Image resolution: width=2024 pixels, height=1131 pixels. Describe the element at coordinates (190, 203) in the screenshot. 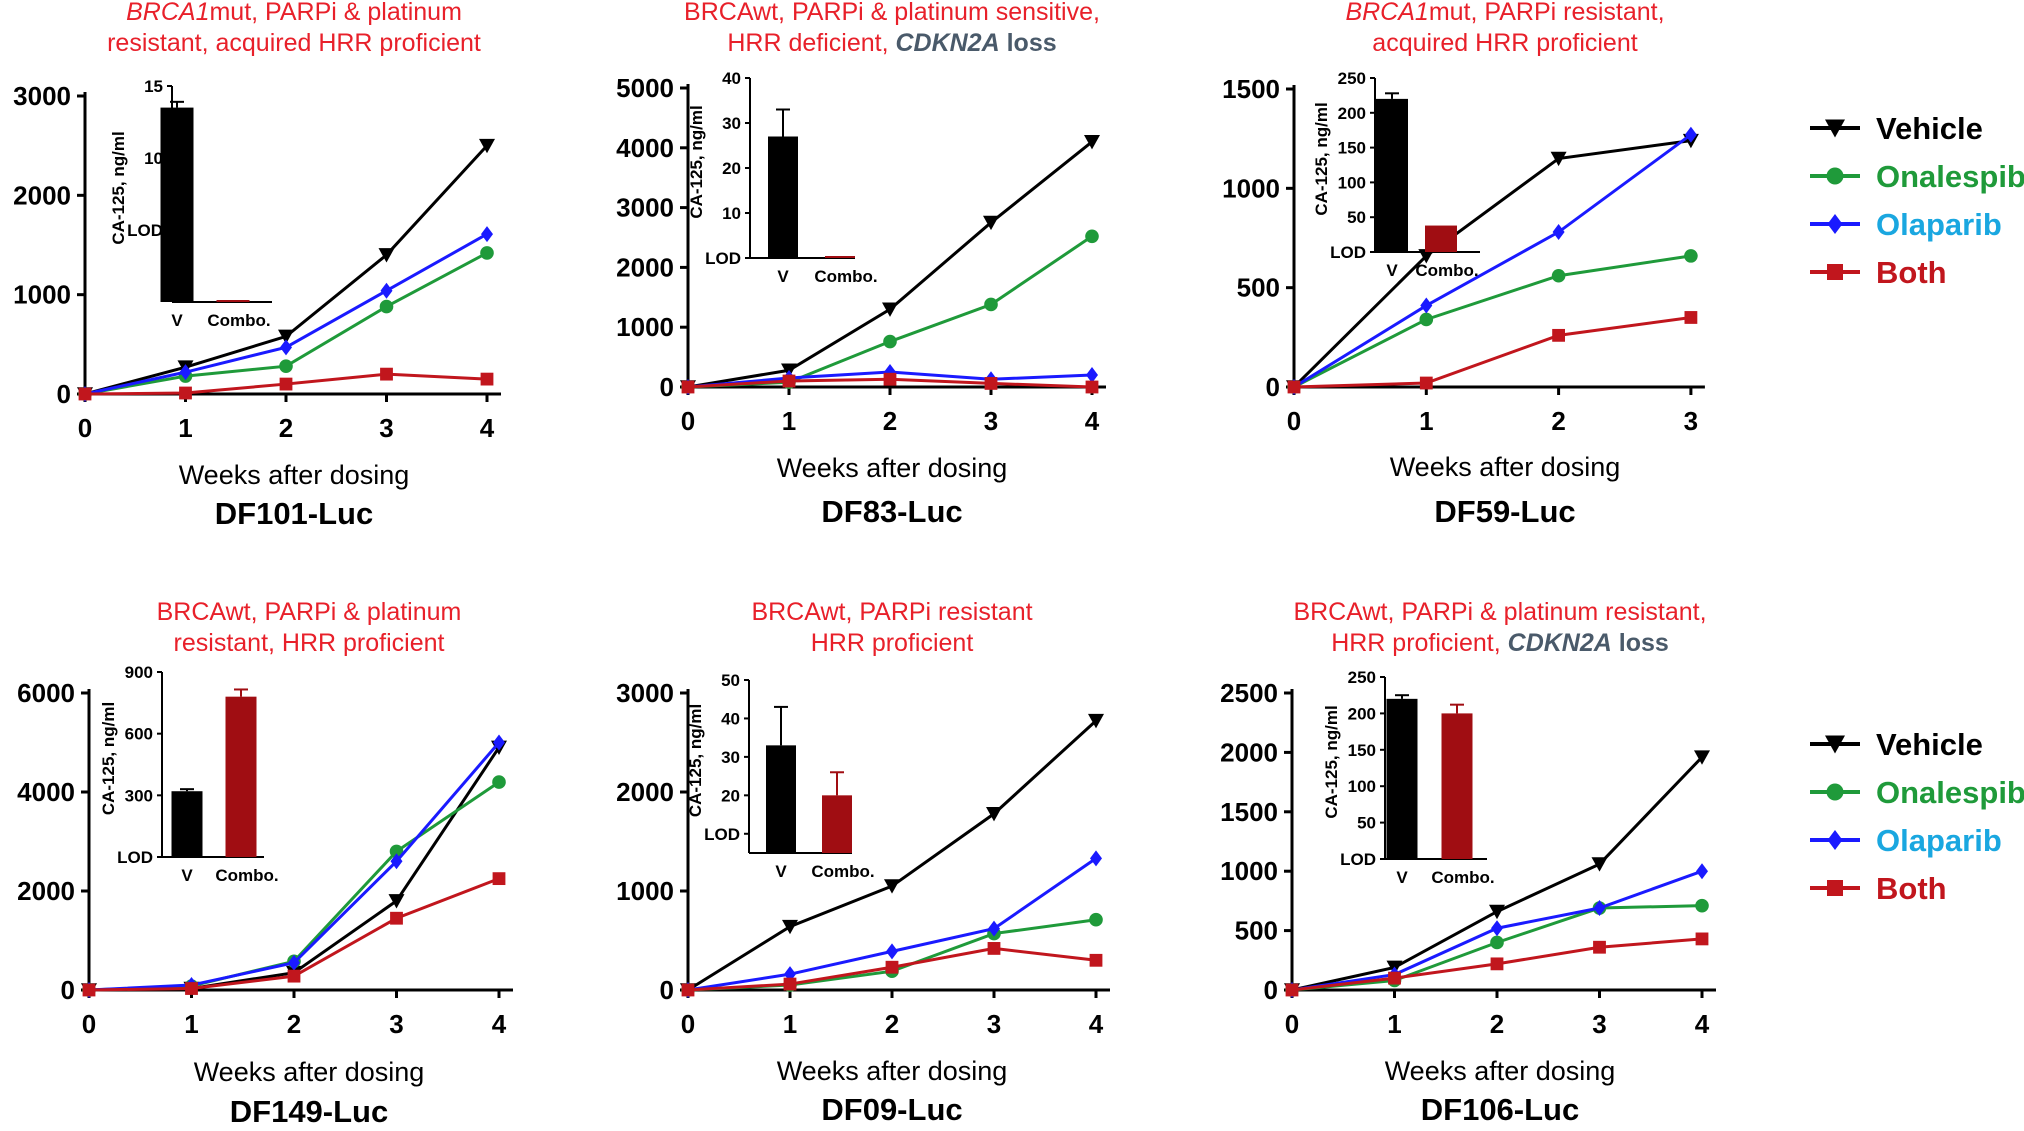

I see `inset-bar-chart: LOD 10 15 CA-125, ng/ml V Combo.` at that location.